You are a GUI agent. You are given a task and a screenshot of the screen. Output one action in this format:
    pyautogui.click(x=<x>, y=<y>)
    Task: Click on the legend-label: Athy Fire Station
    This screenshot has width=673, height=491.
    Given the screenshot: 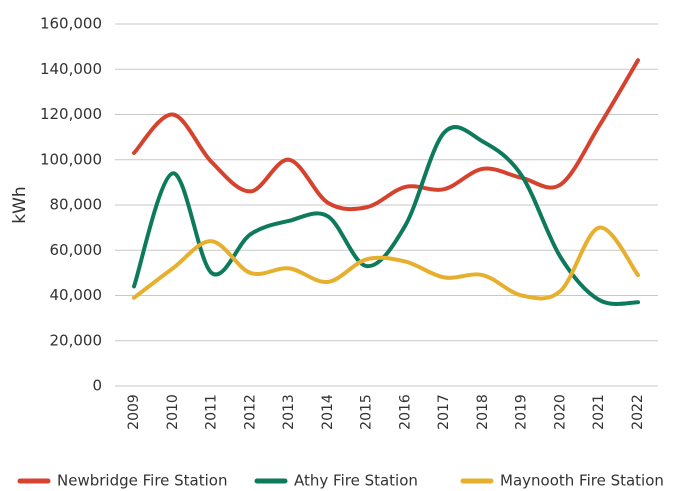 What is the action you would take?
    pyautogui.click(x=356, y=481)
    